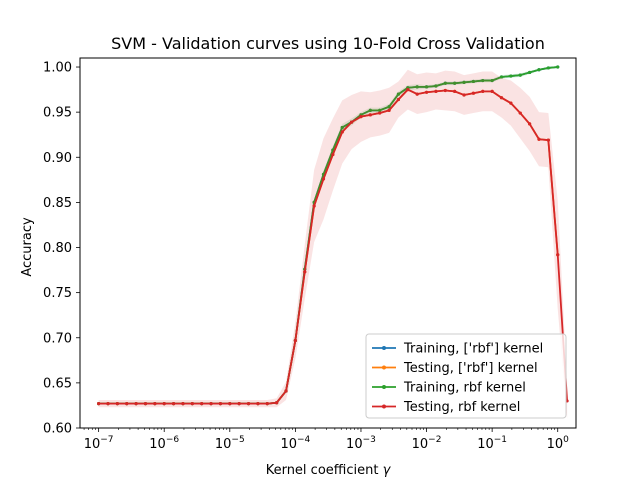 This screenshot has height=480, width=640. Describe the element at coordinates (106, 440) in the screenshot. I see `x-tick-label-exponent: −7` at that location.